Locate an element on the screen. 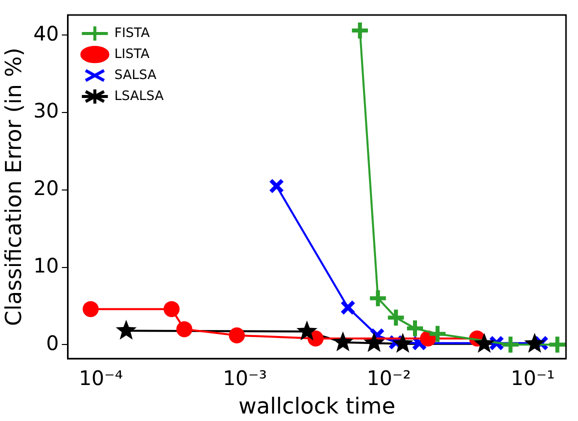 The height and width of the screenshot is (421, 578). y-tick-label: 0 is located at coordinates (52, 342).